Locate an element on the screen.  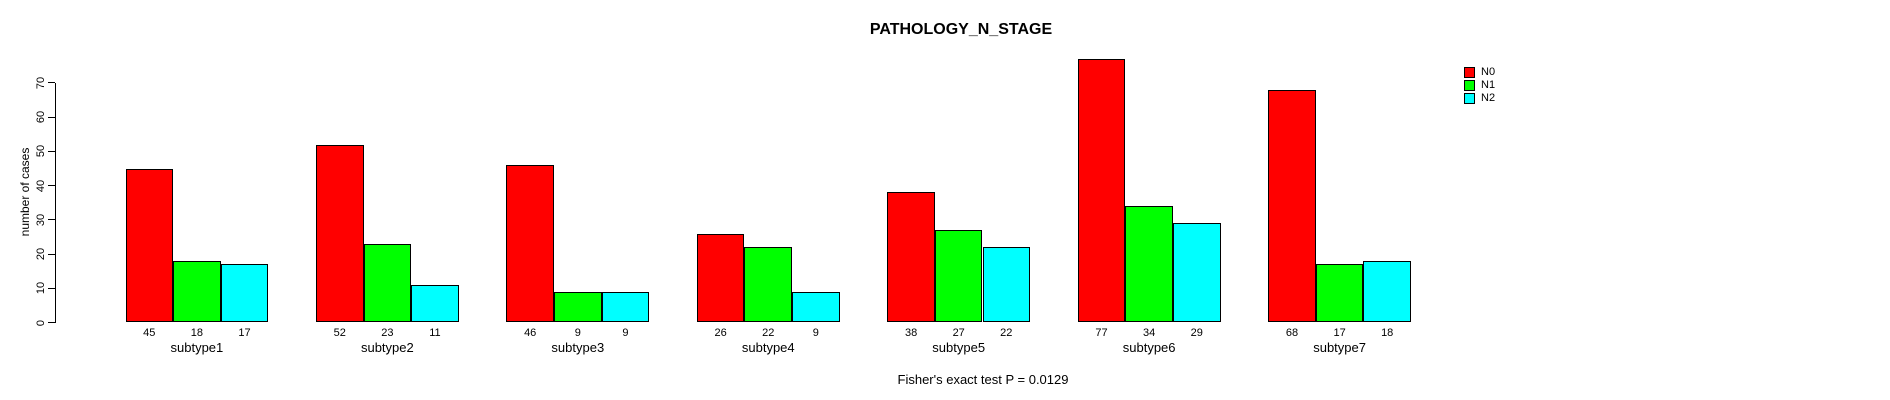
bar-subtype5-N2 is located at coordinates (1006, 285).